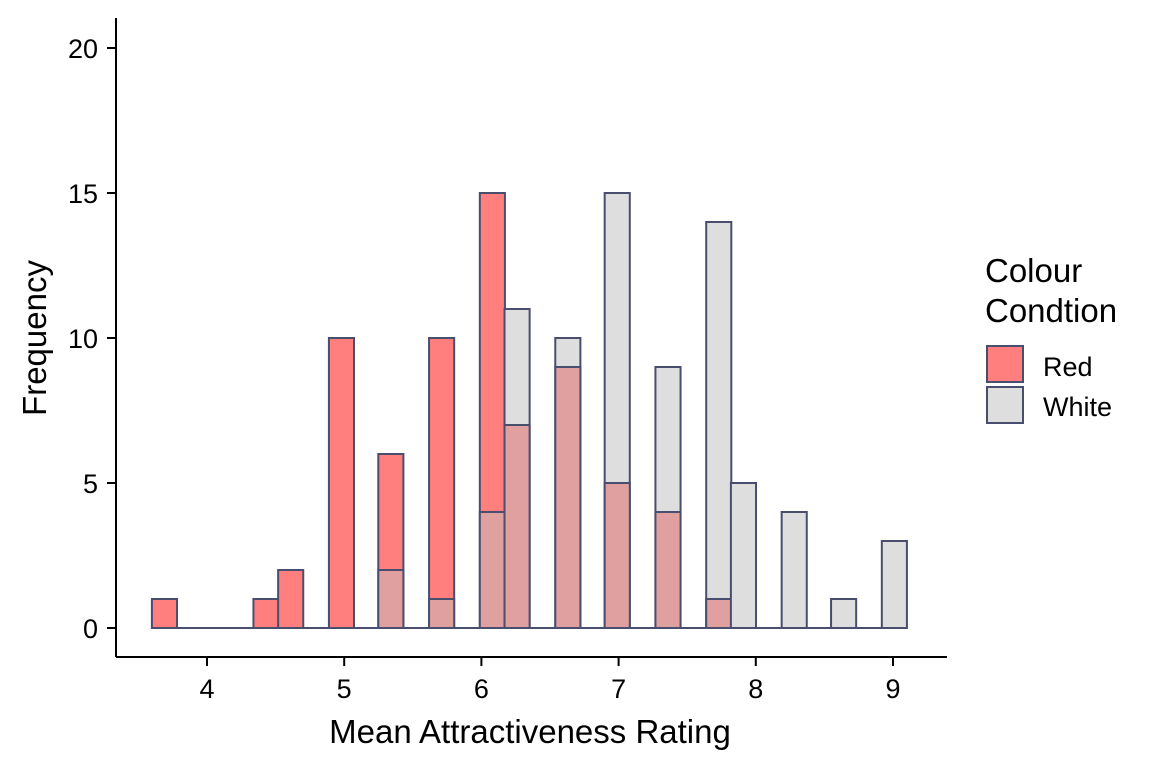 The image size is (1152, 768). What do you see at coordinates (892, 689) in the screenshot?
I see `x-tick-label: 9` at bounding box center [892, 689].